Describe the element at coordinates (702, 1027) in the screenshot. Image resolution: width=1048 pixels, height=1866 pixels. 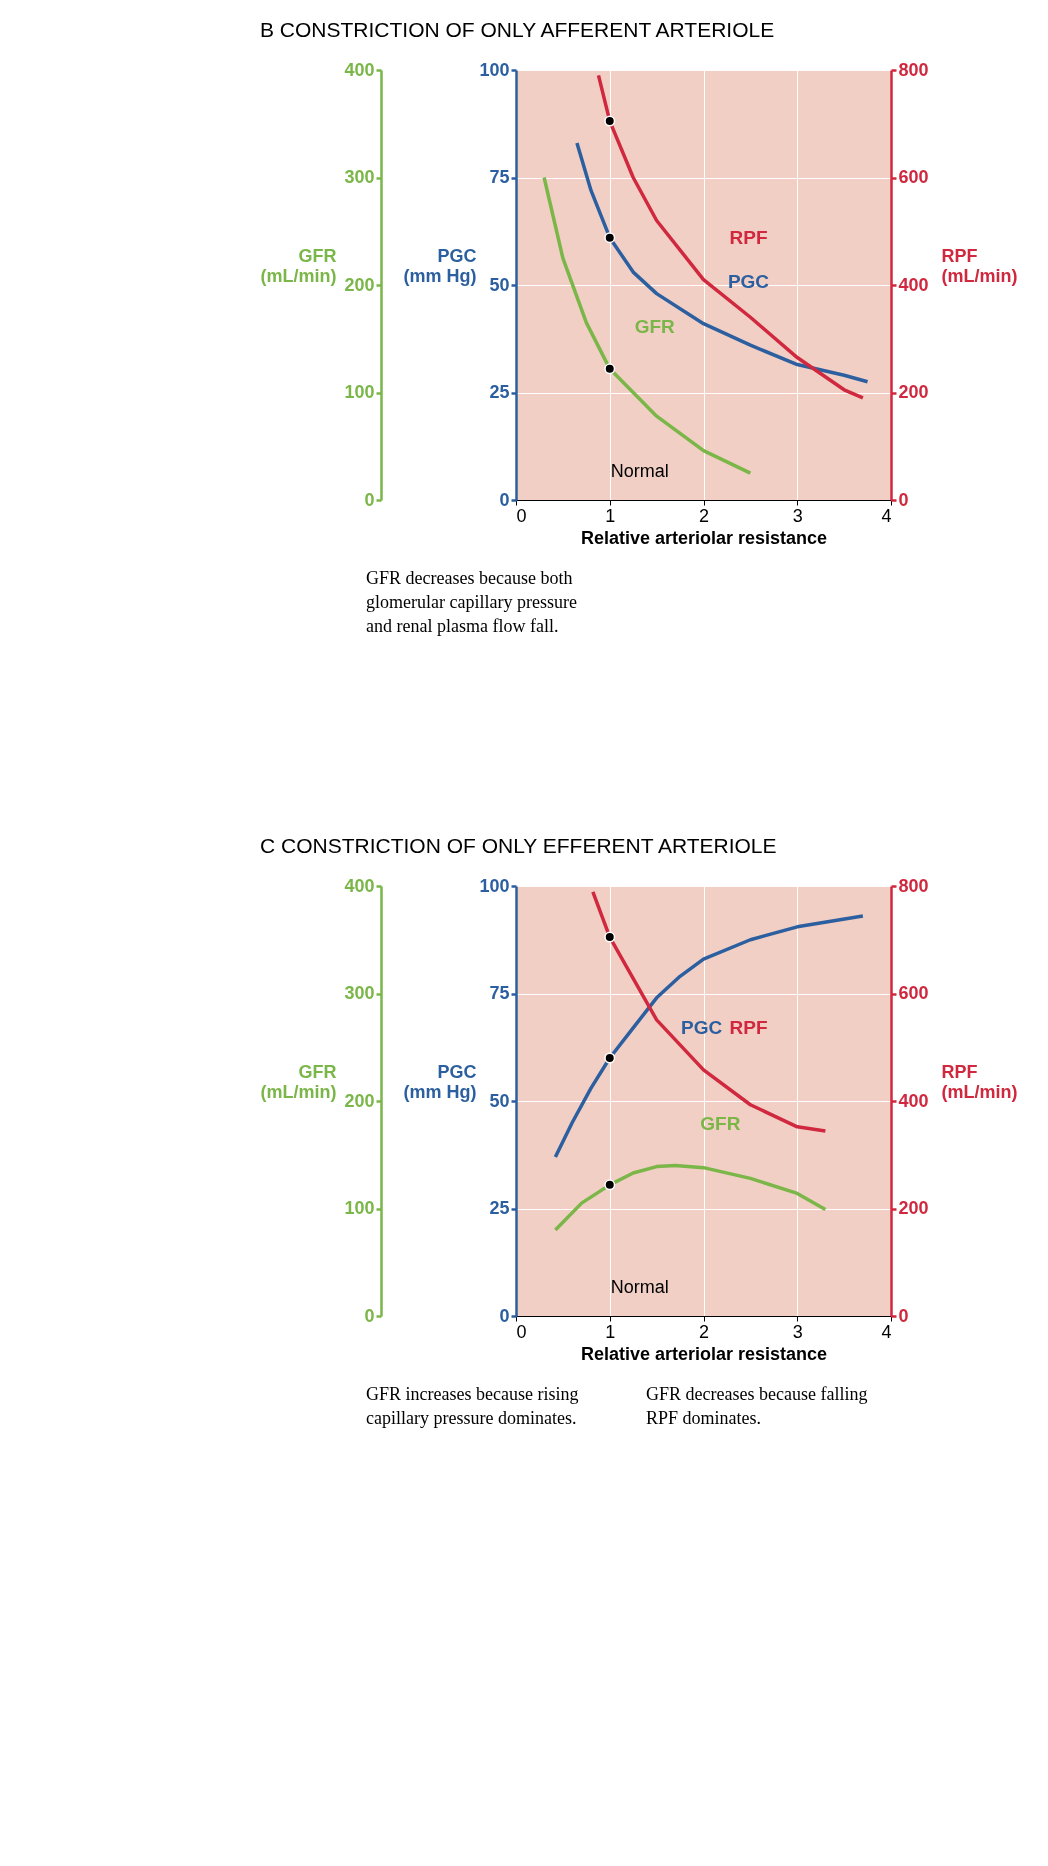
I see `series-label: PGC` at that location.